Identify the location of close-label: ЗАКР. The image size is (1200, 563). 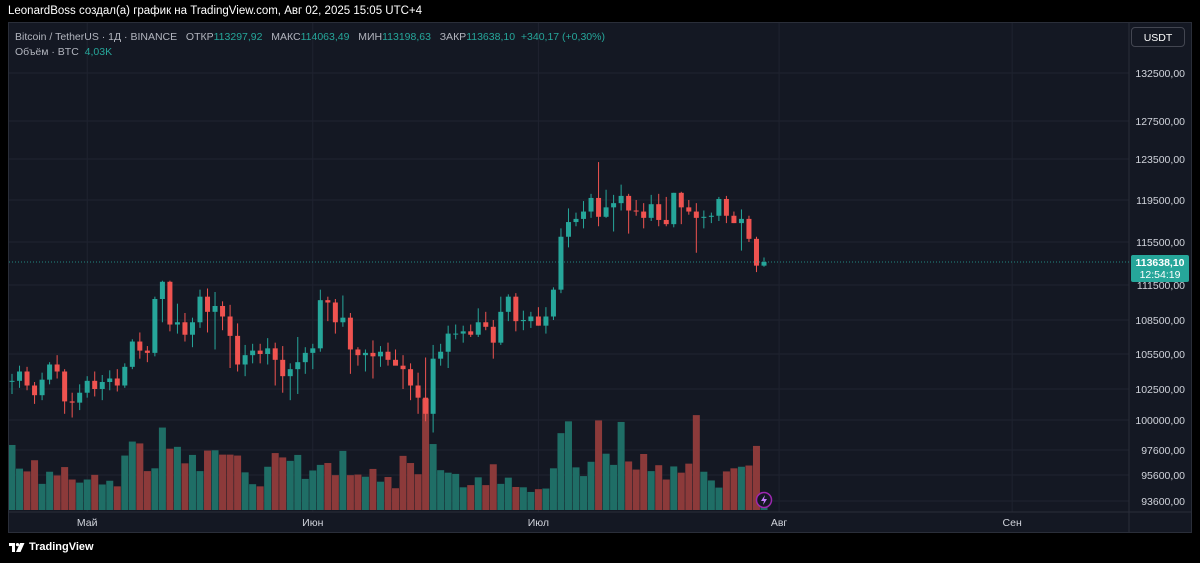
(453, 37).